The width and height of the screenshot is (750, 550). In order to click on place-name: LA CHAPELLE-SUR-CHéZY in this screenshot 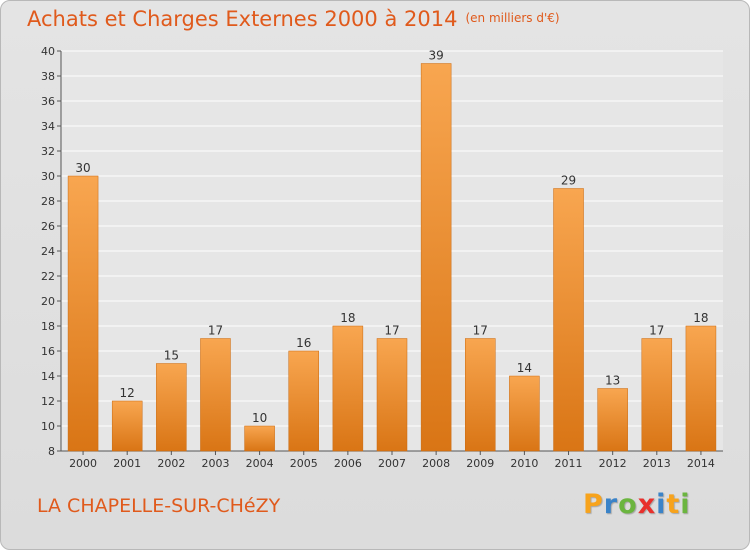, I will do `click(159, 506)`.